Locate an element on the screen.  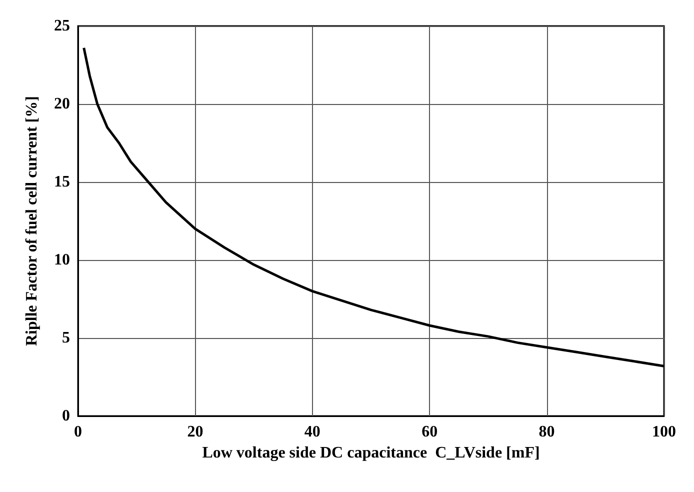
y-tick-label: 25 is located at coordinates (62, 26).